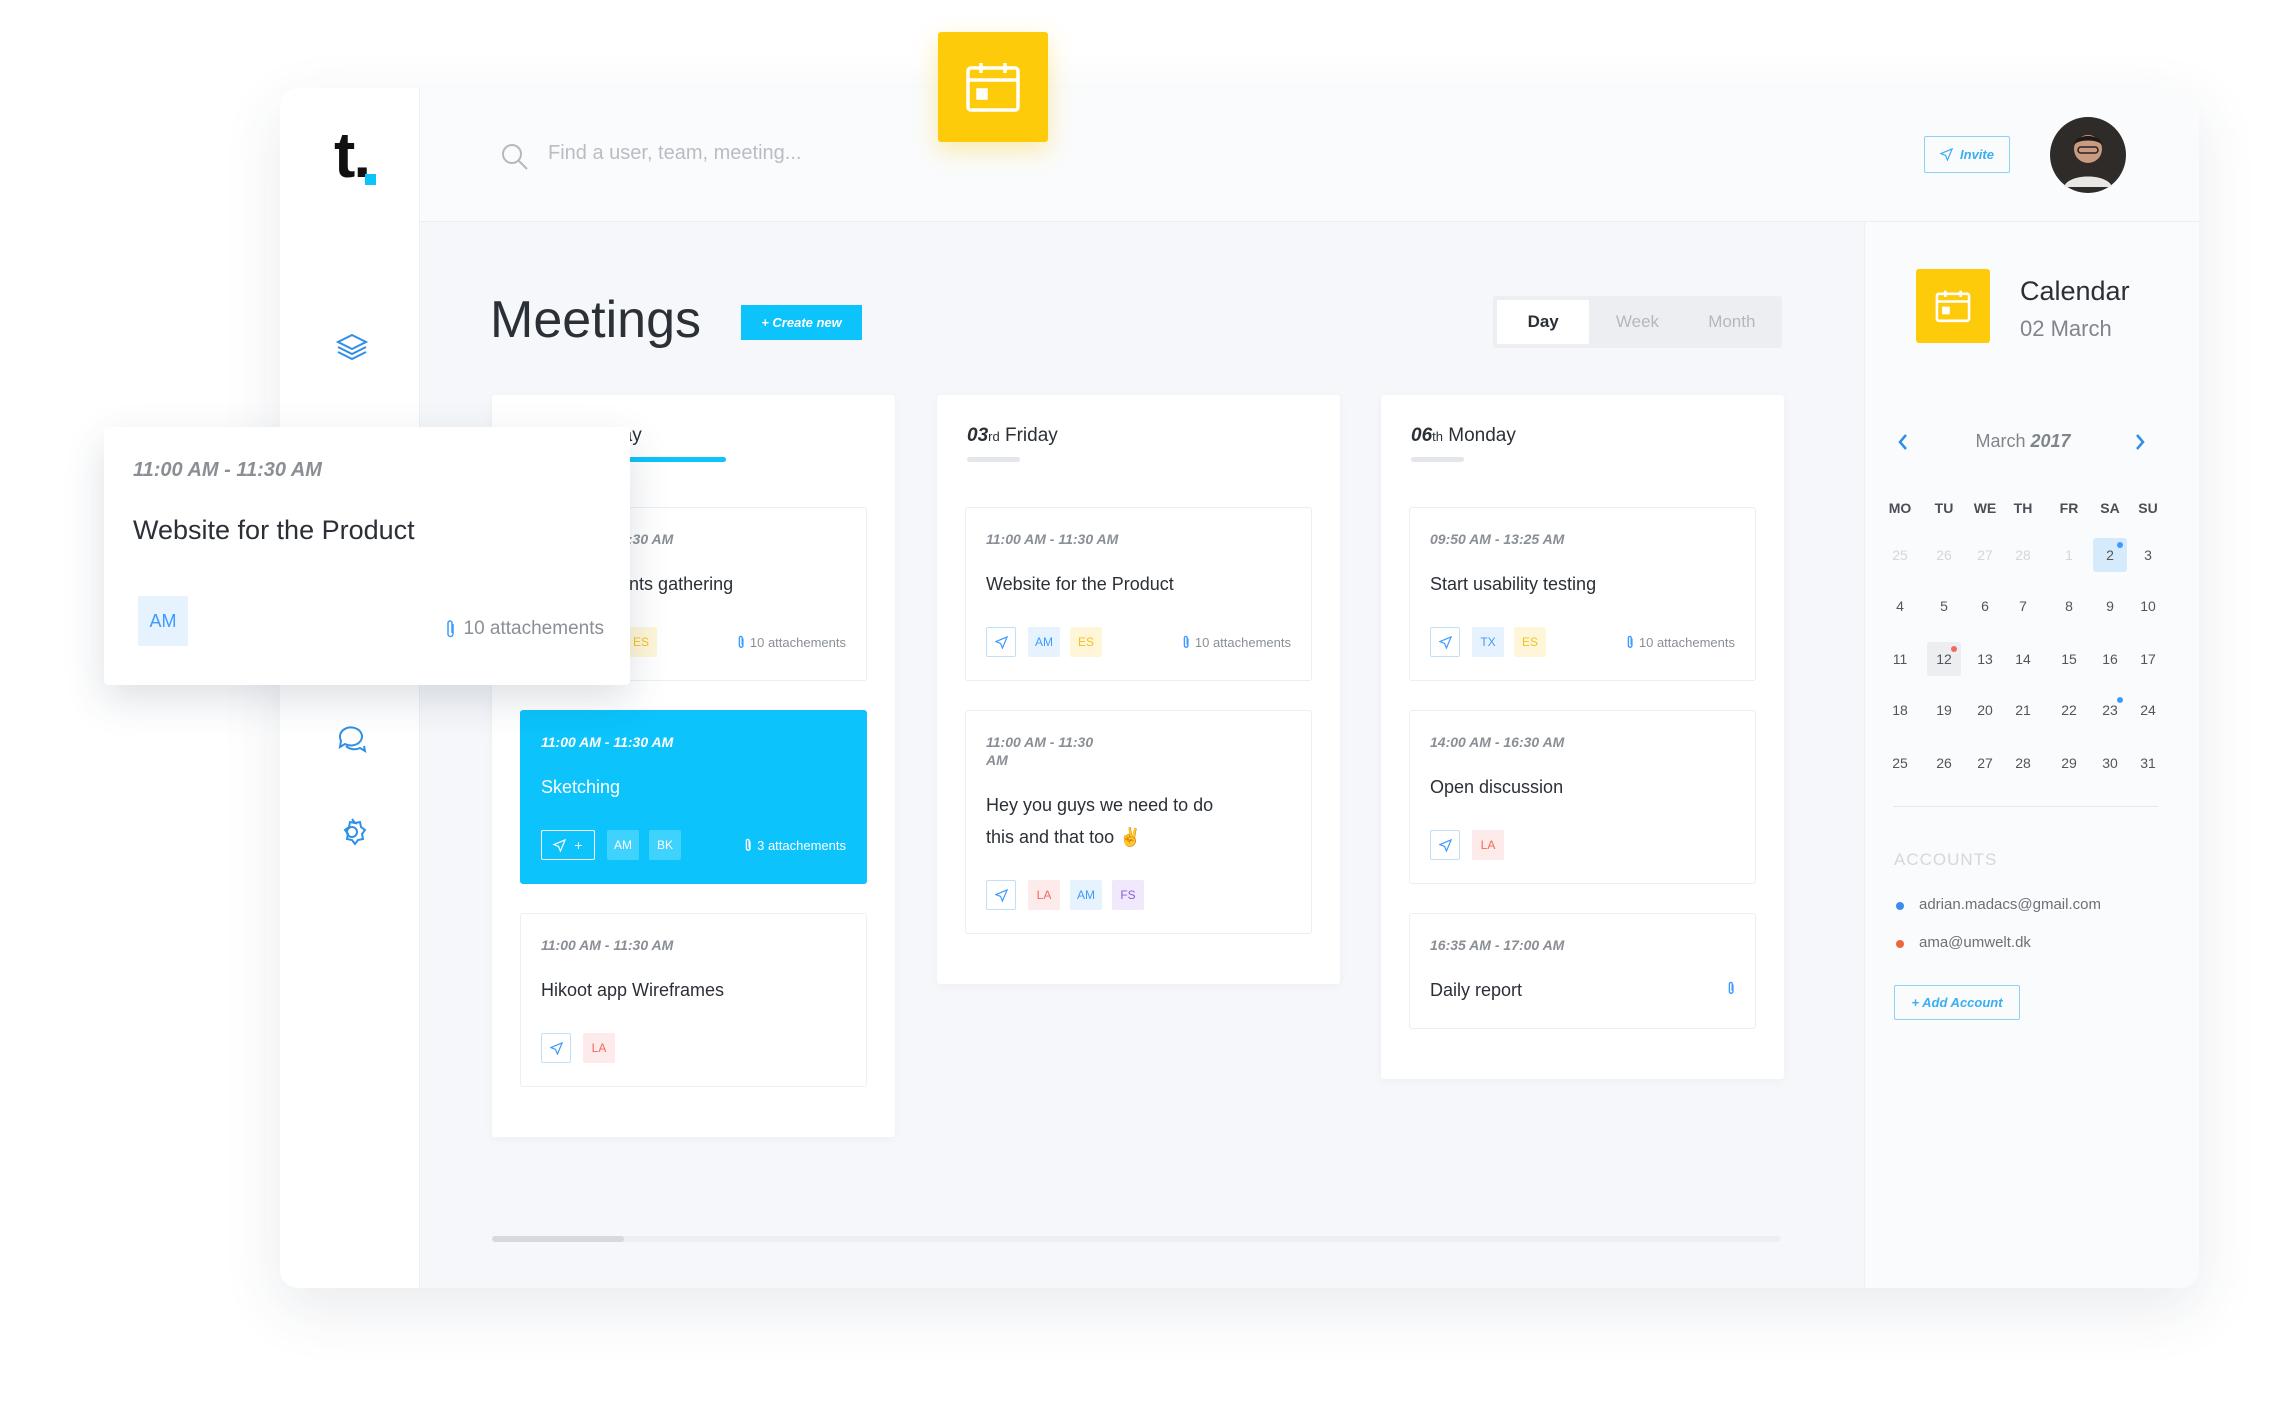 The width and height of the screenshot is (2284, 1422). Describe the element at coordinates (2075, 291) in the screenshot. I see `calendar-title: Calendar` at that location.